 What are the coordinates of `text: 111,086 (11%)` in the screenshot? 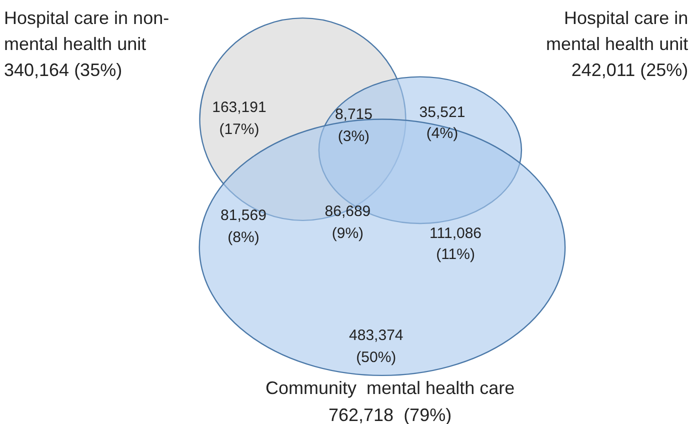 It's located at (456, 245).